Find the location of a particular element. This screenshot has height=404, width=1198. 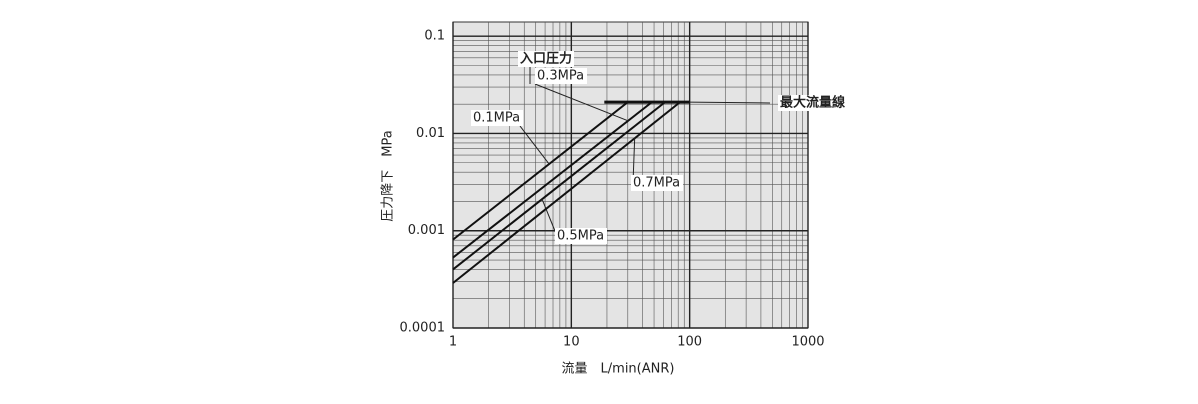

y-tick-label: 0.001 is located at coordinates (426, 230).